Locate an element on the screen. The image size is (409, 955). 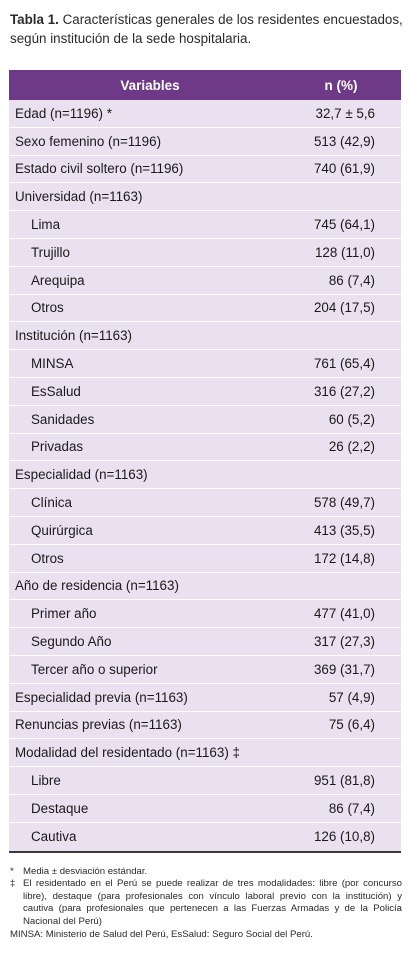
row-value: 413 (35,5) is located at coordinates (344, 530).